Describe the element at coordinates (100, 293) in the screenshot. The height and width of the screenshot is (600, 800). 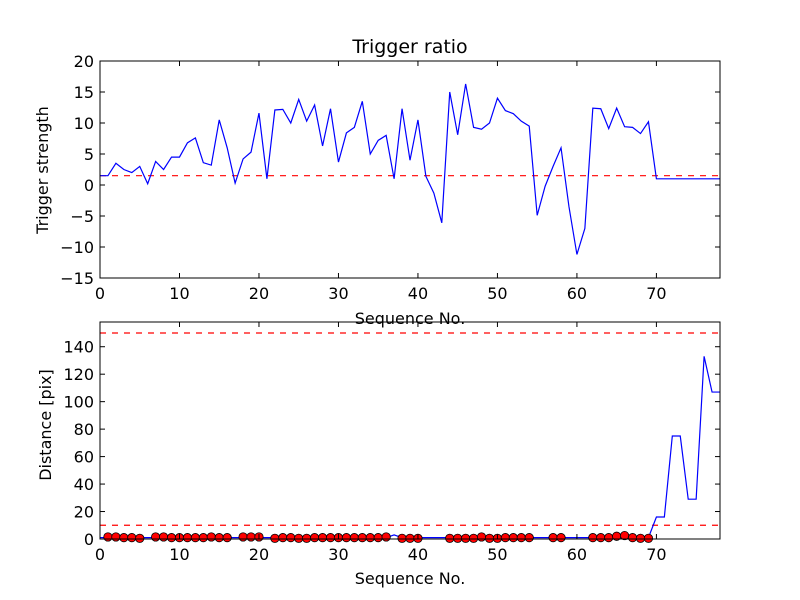
I see `top-x-tick-label: 0` at that location.